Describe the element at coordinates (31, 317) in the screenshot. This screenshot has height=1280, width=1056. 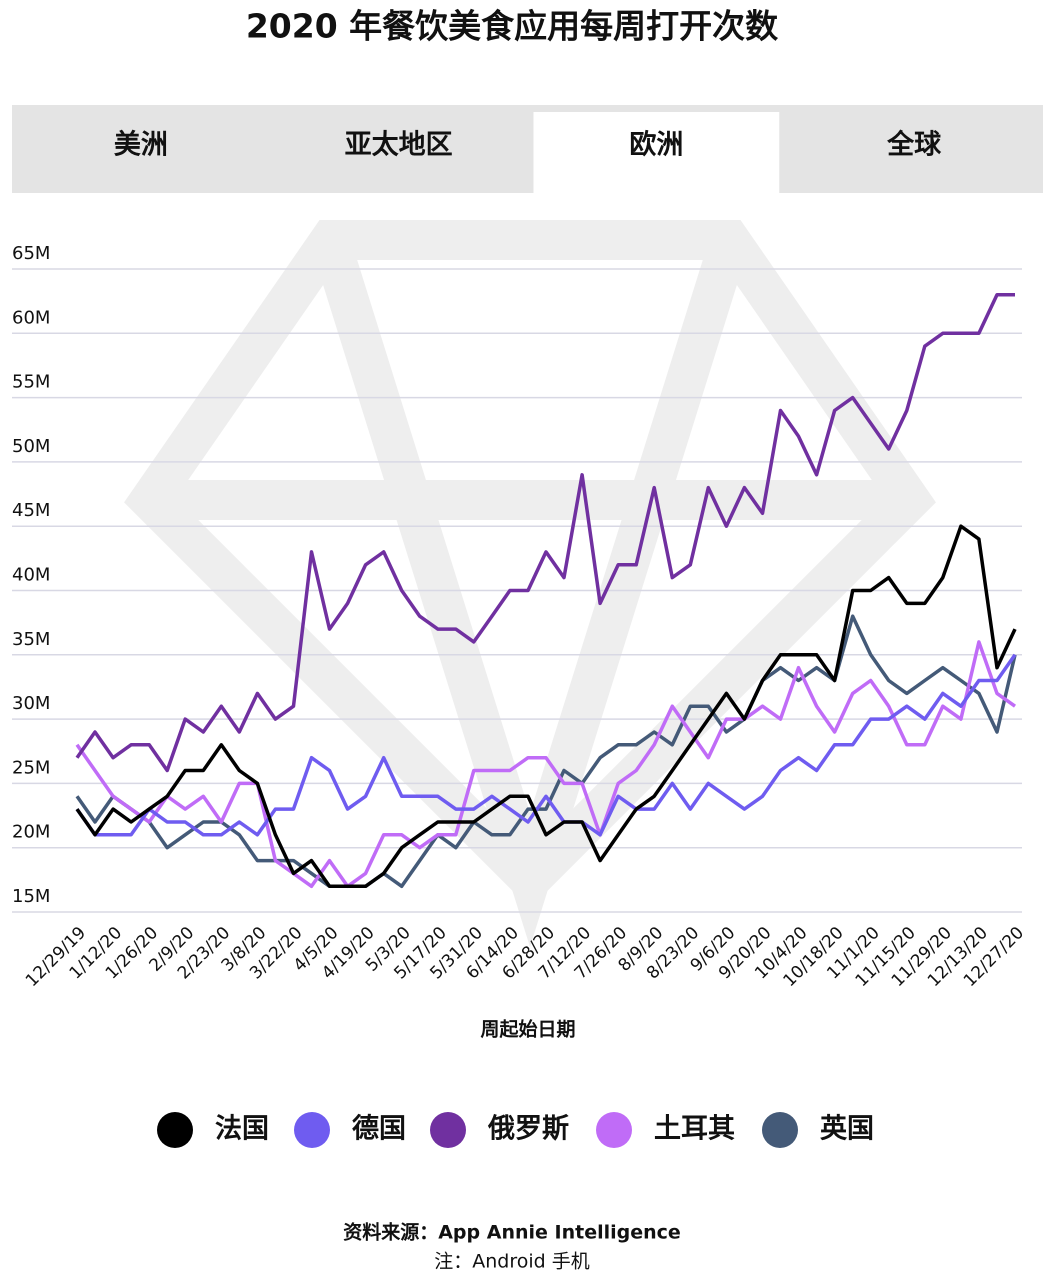
I see `y-tick-label: 60M` at that location.